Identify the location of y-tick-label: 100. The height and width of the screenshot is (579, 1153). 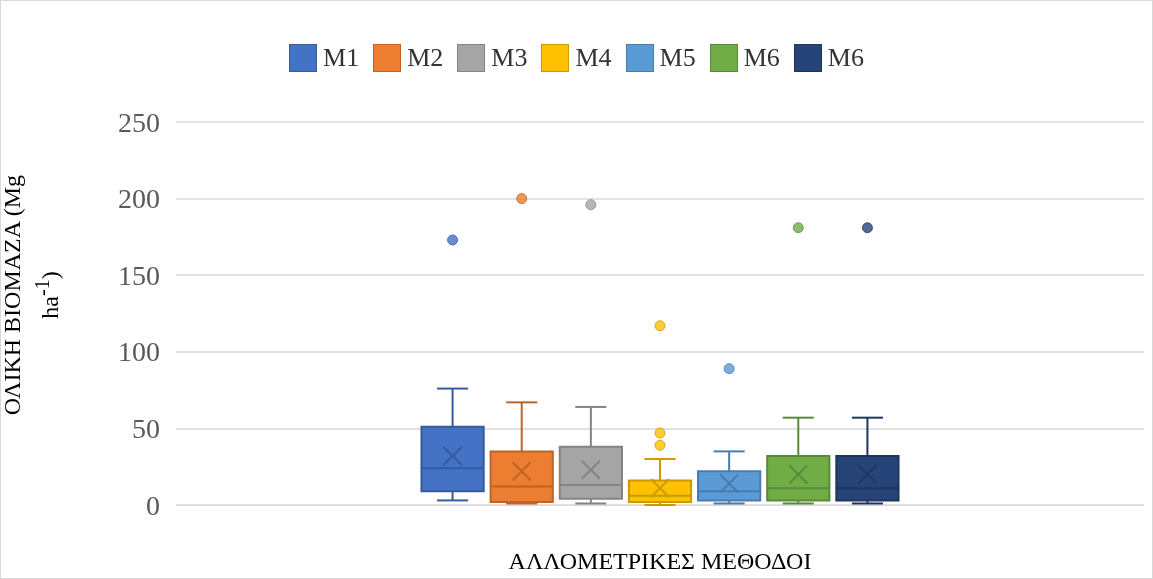
(139, 352).